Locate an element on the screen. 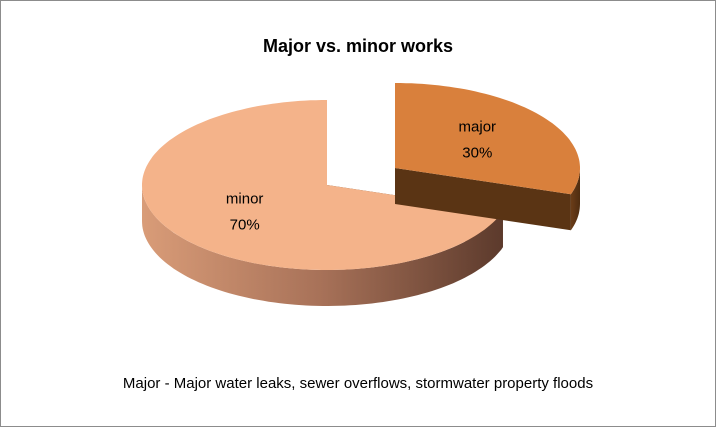  slice-value-label: 70% is located at coordinates (245, 224).